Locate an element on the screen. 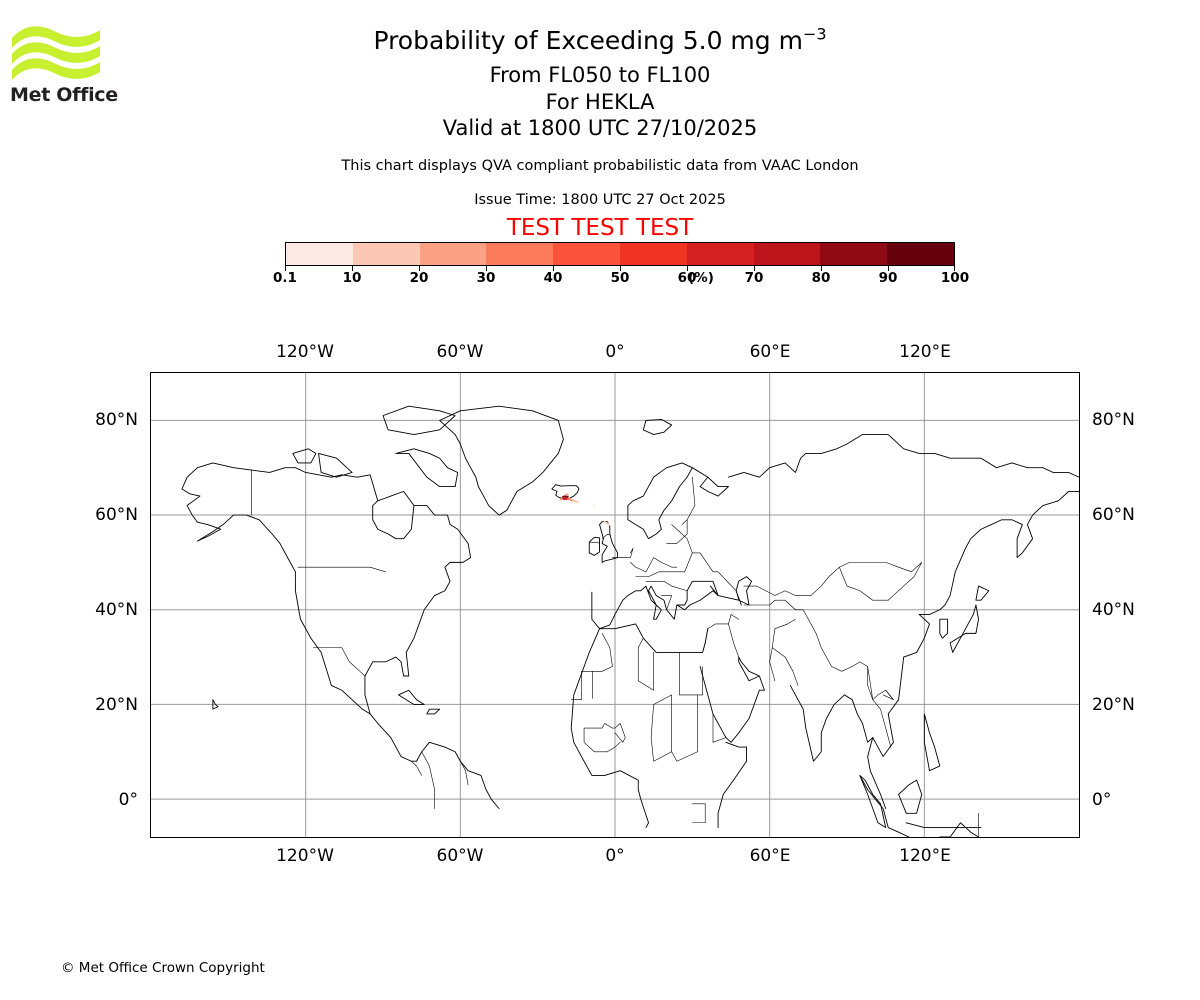  colorbar-ticks is located at coordinates (620, 269).